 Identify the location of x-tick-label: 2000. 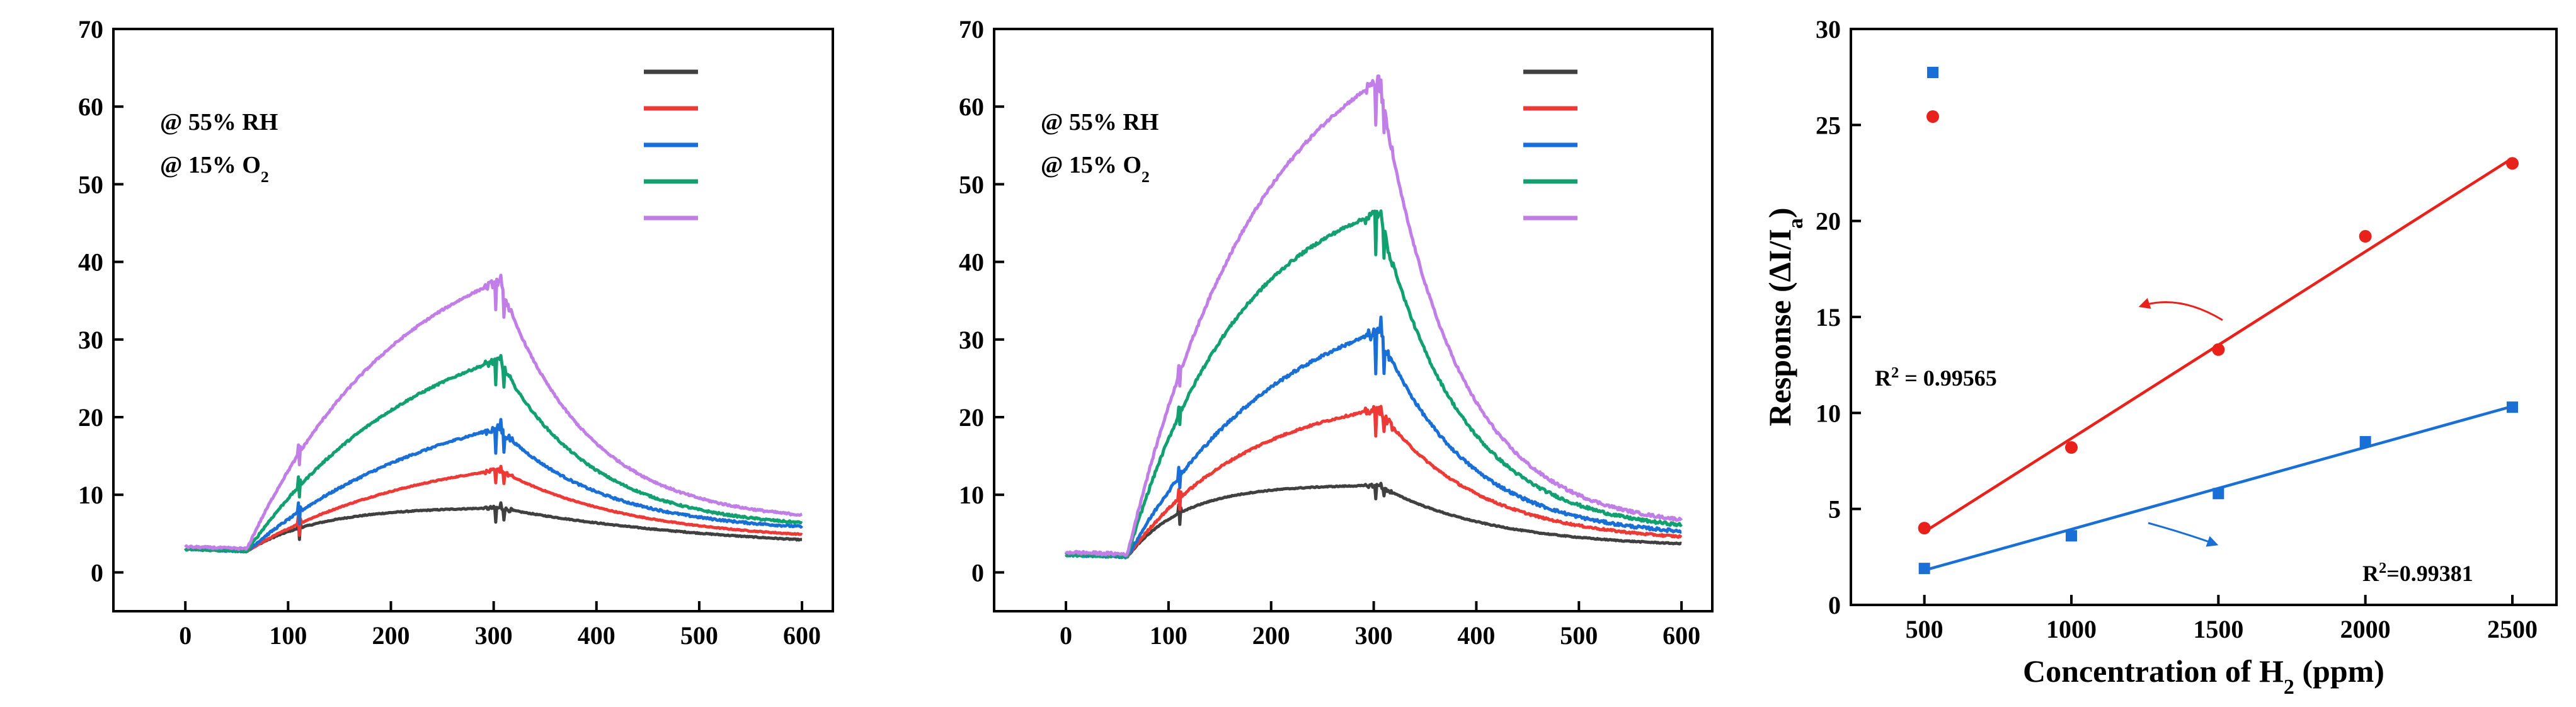
(2365, 629).